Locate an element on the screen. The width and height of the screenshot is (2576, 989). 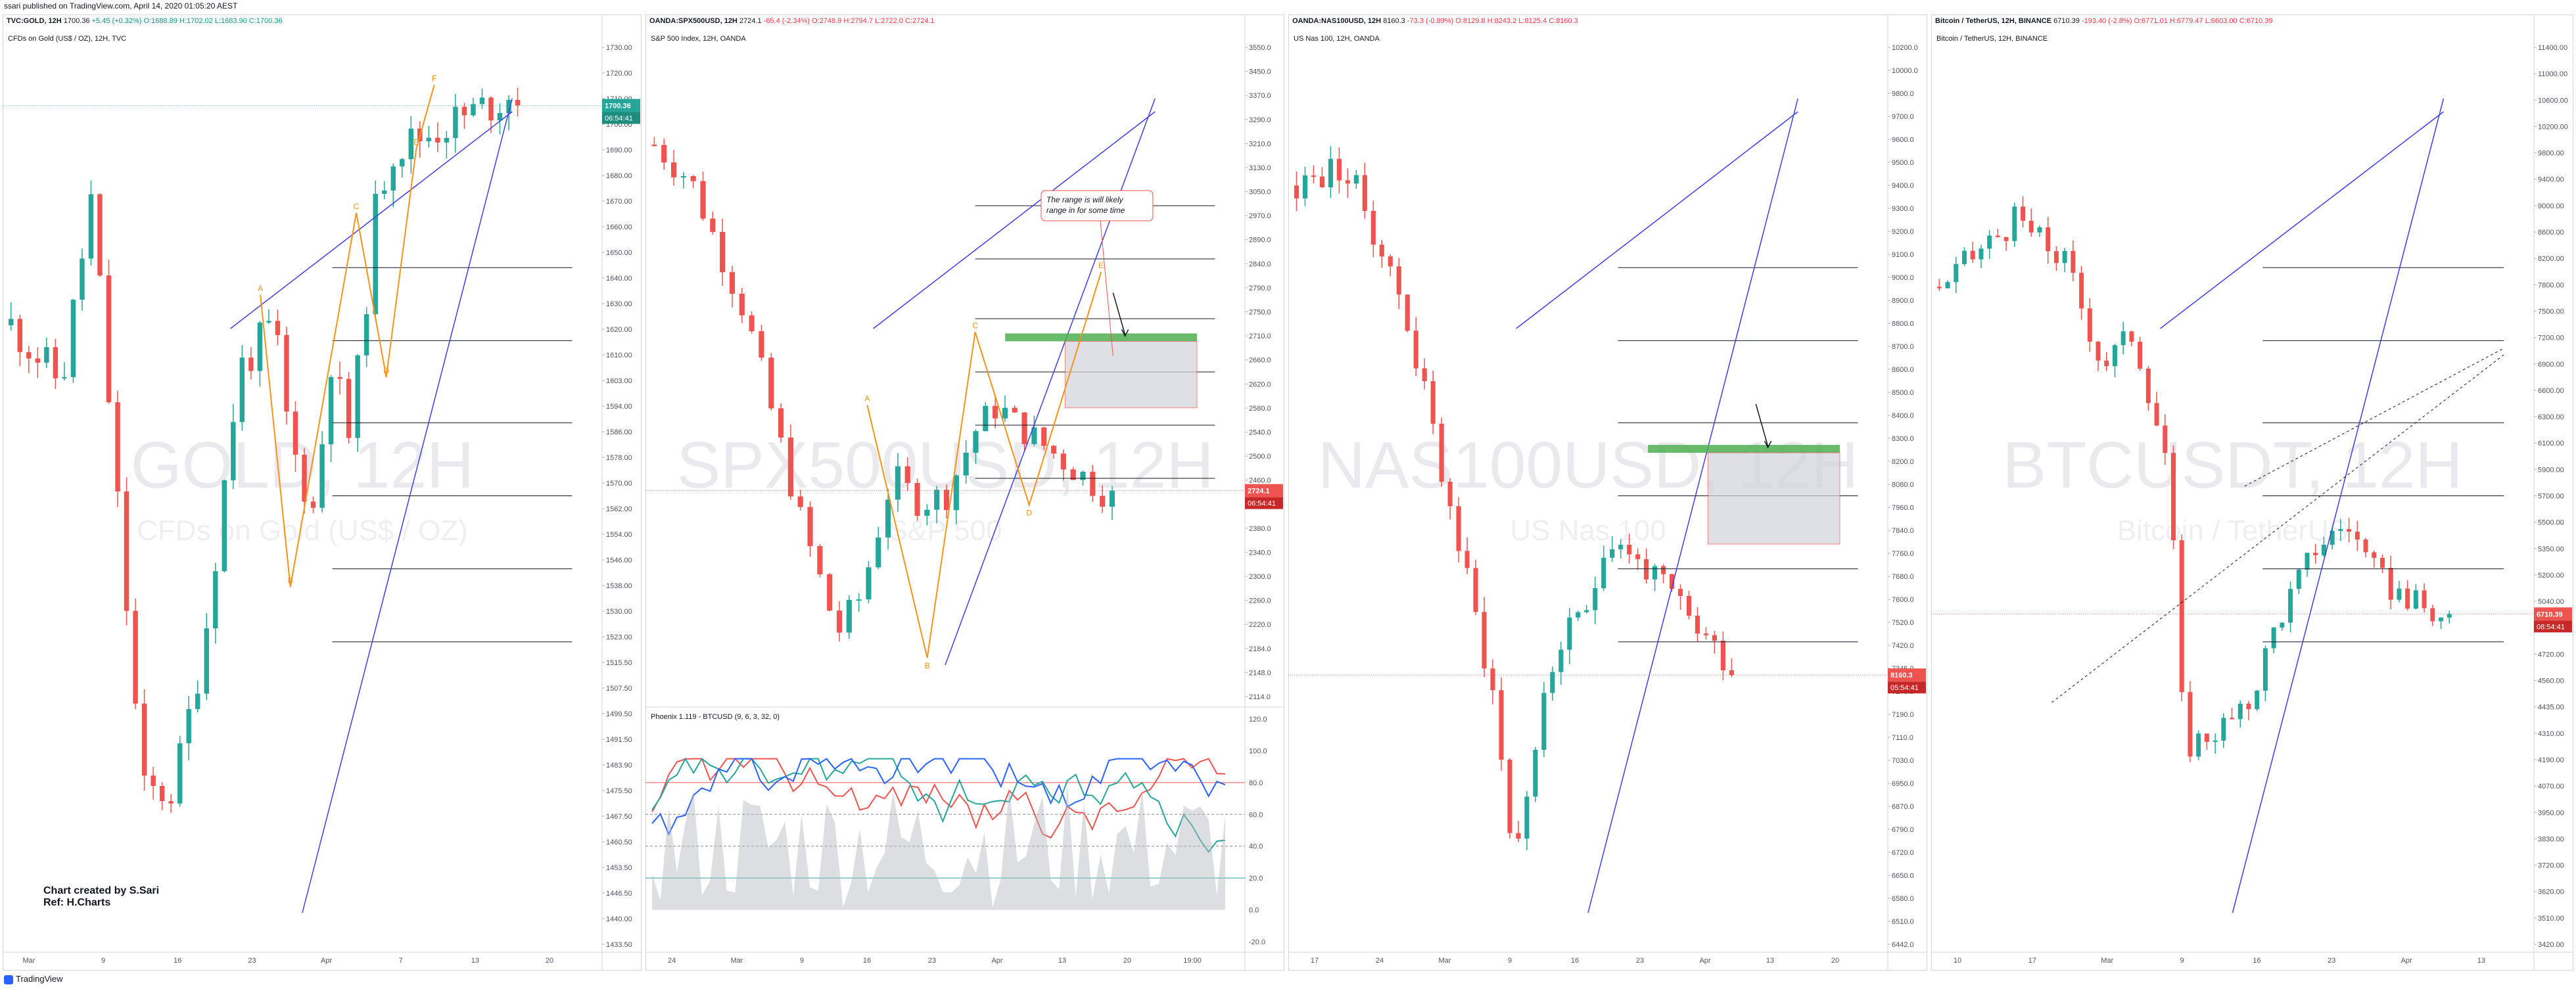
y-tick-label: 1546.00 is located at coordinates (619, 560).